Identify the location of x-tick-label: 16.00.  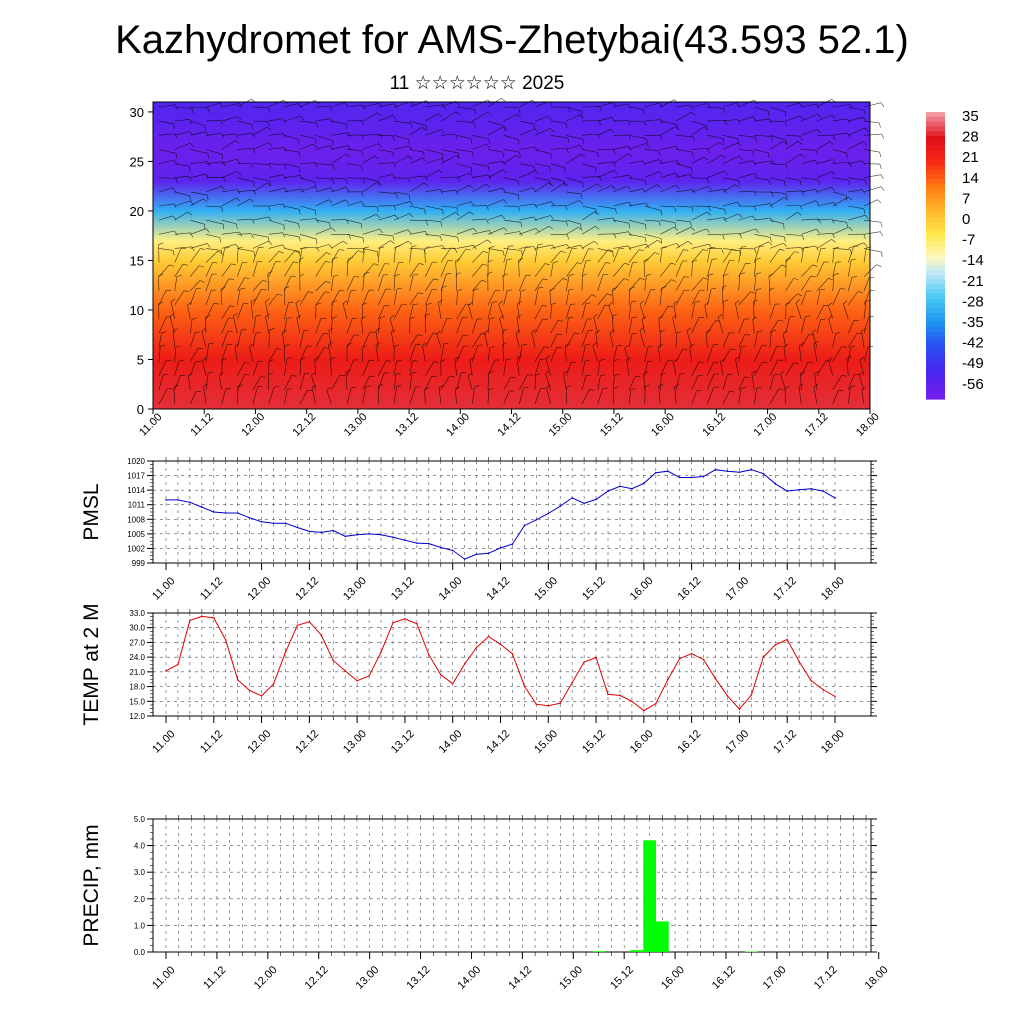
(663, 425).